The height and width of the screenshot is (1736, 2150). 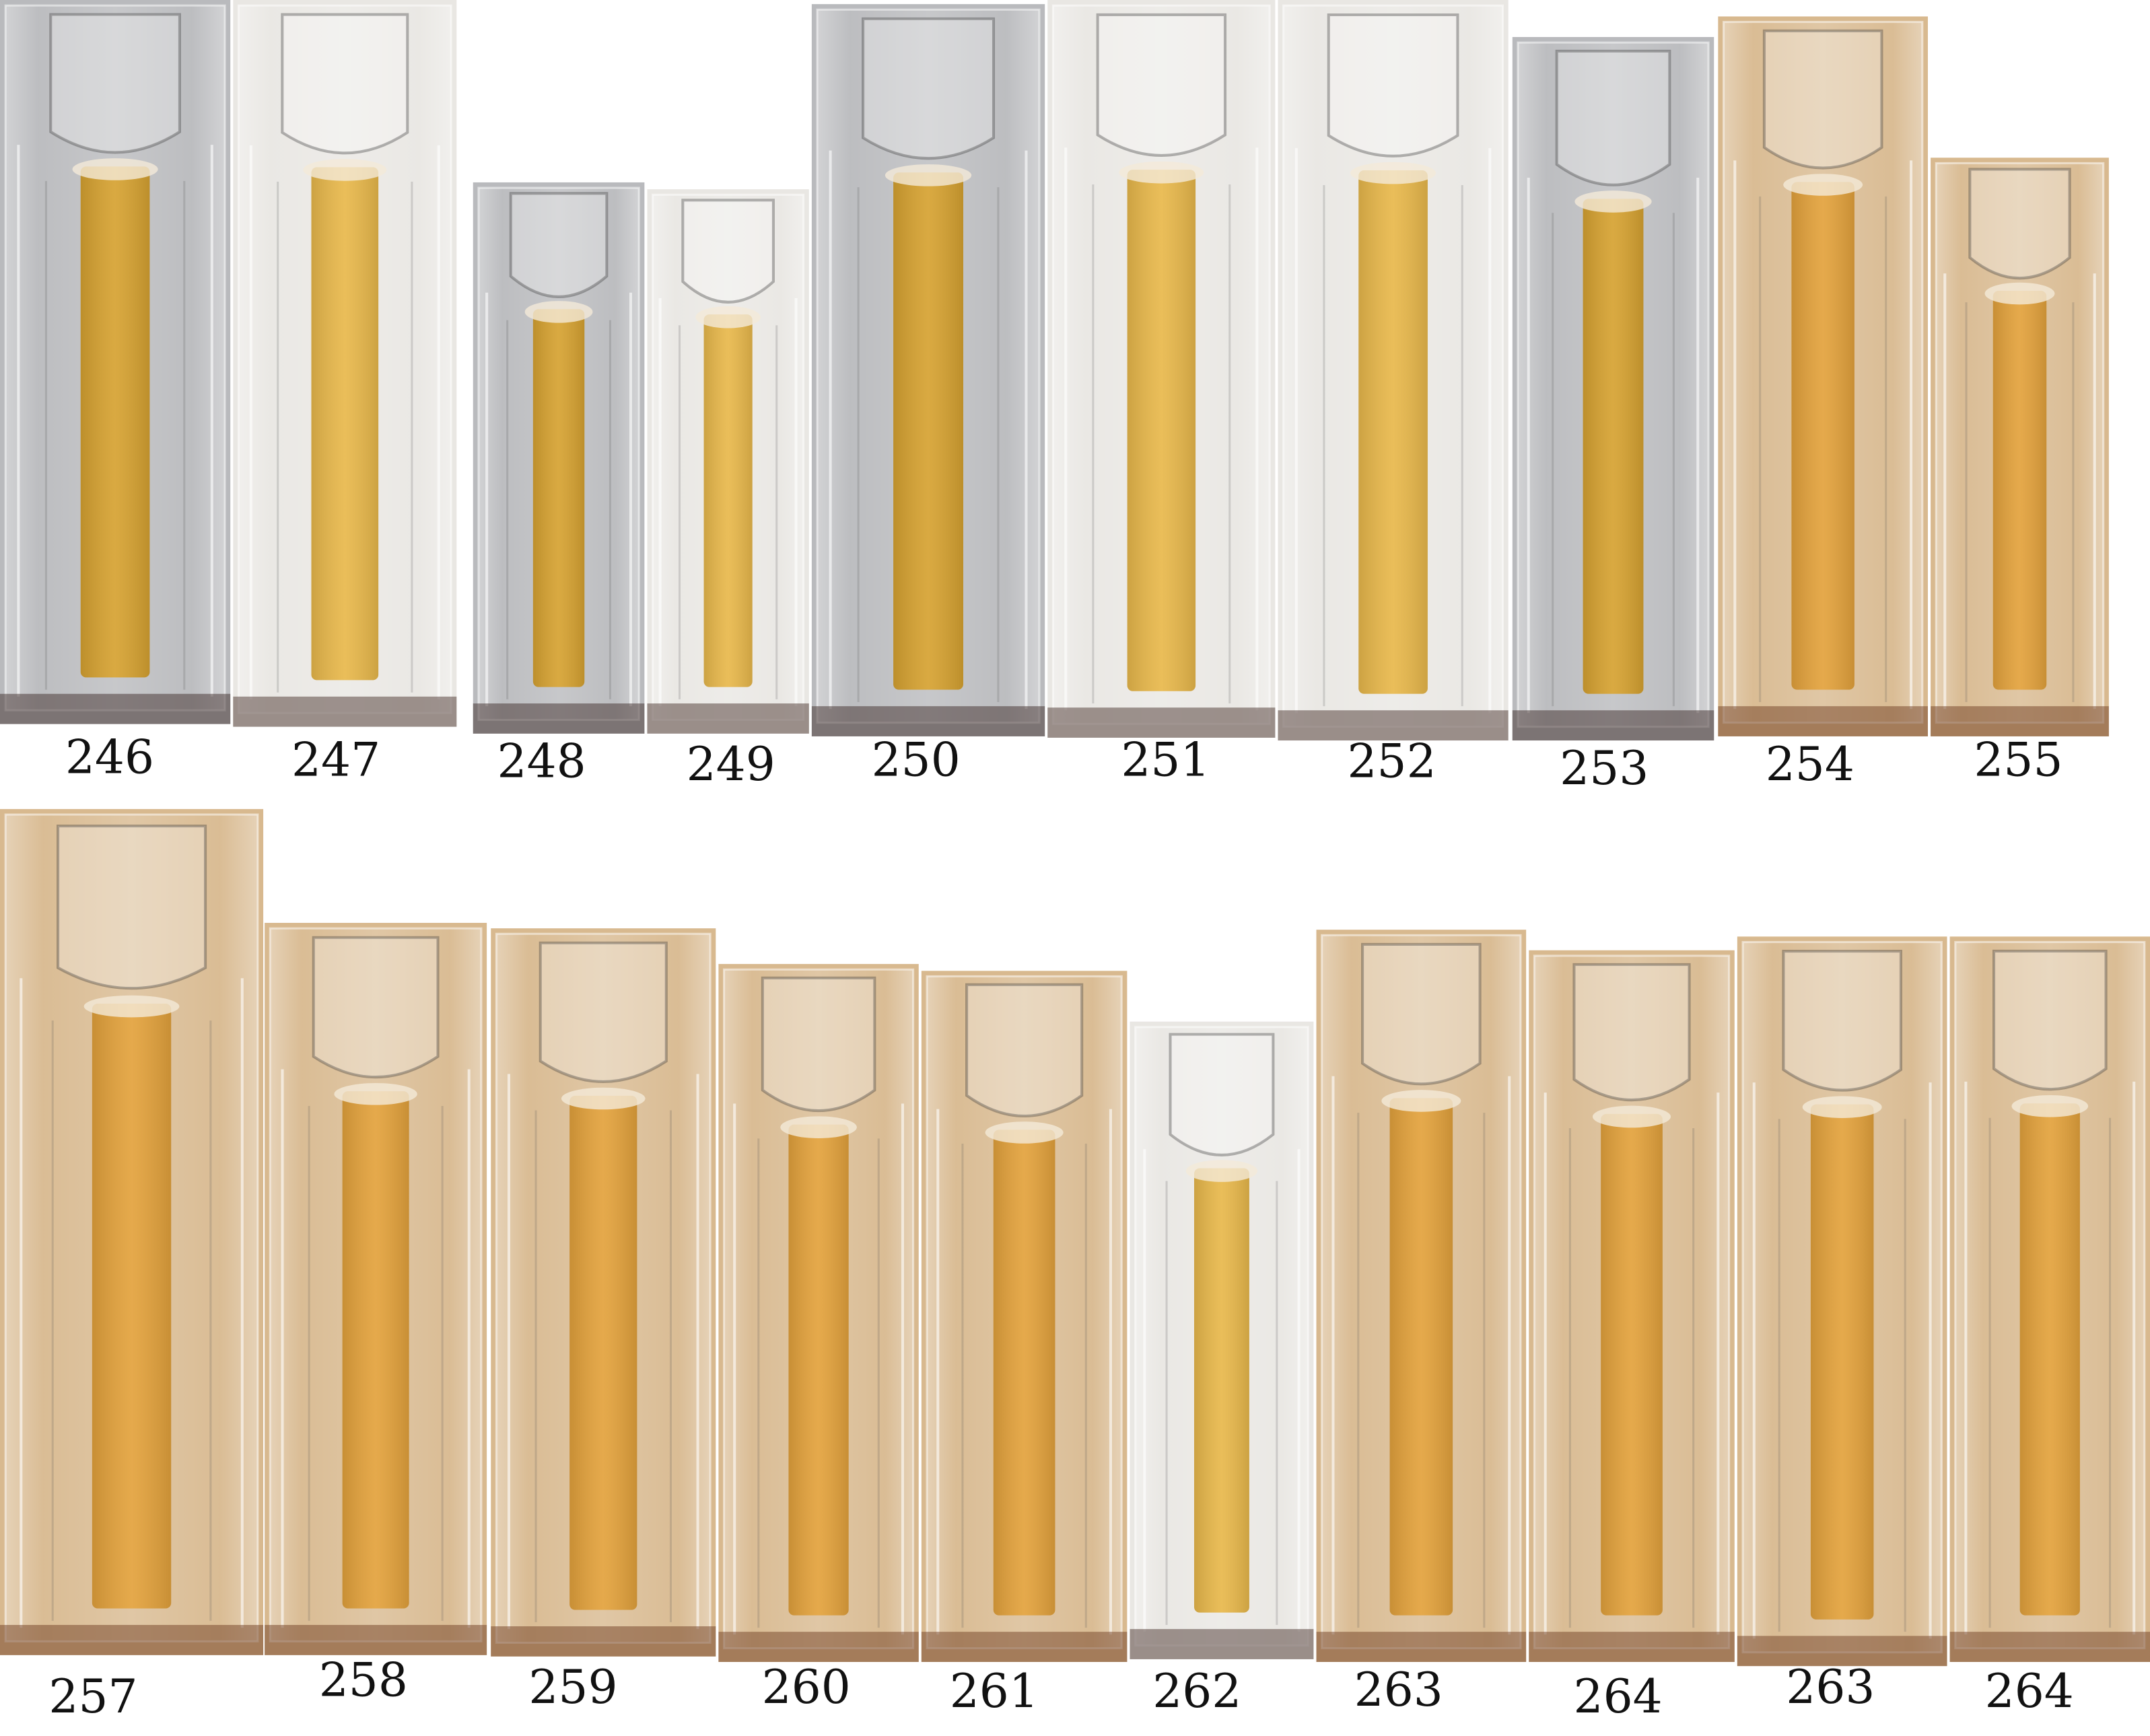 What do you see at coordinates (1830, 1687) in the screenshot?
I see `sample-label: 263` at bounding box center [1830, 1687].